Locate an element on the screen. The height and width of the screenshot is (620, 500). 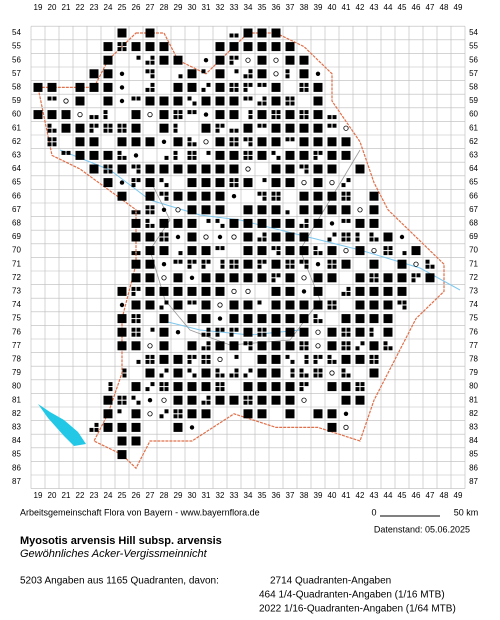
column-label: 26 is located at coordinates (136, 7).